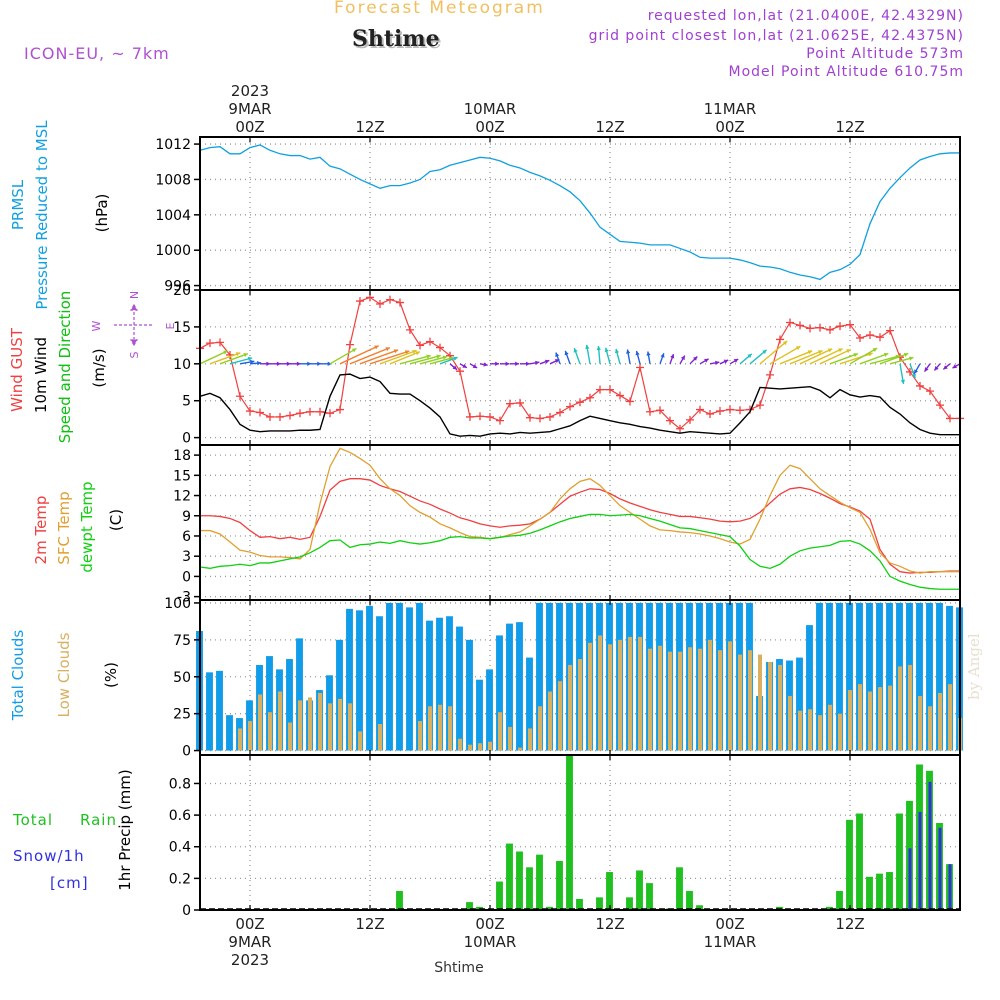 The image size is (1000, 1000). What do you see at coordinates (134, 295) in the screenshot?
I see `compass-letter: N` at bounding box center [134, 295].